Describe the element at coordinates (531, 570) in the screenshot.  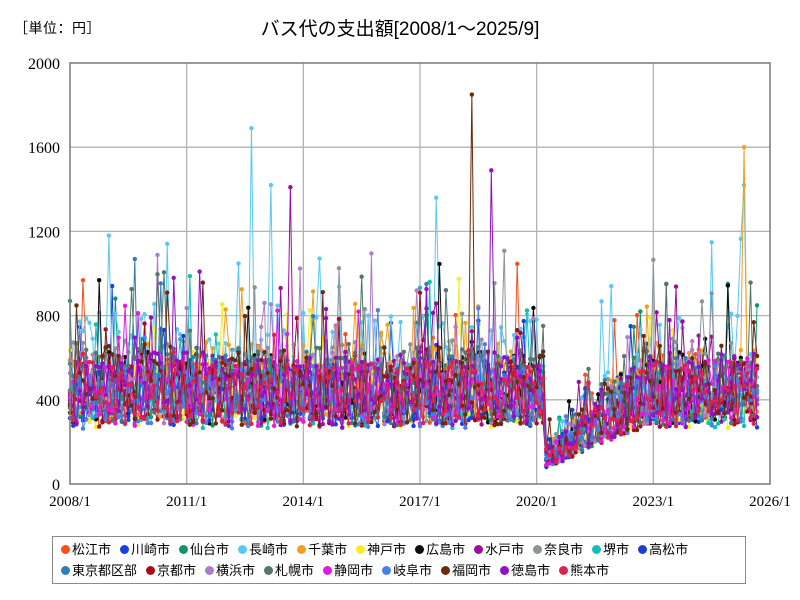
I see `legend-item-label: 徳島市` at that location.